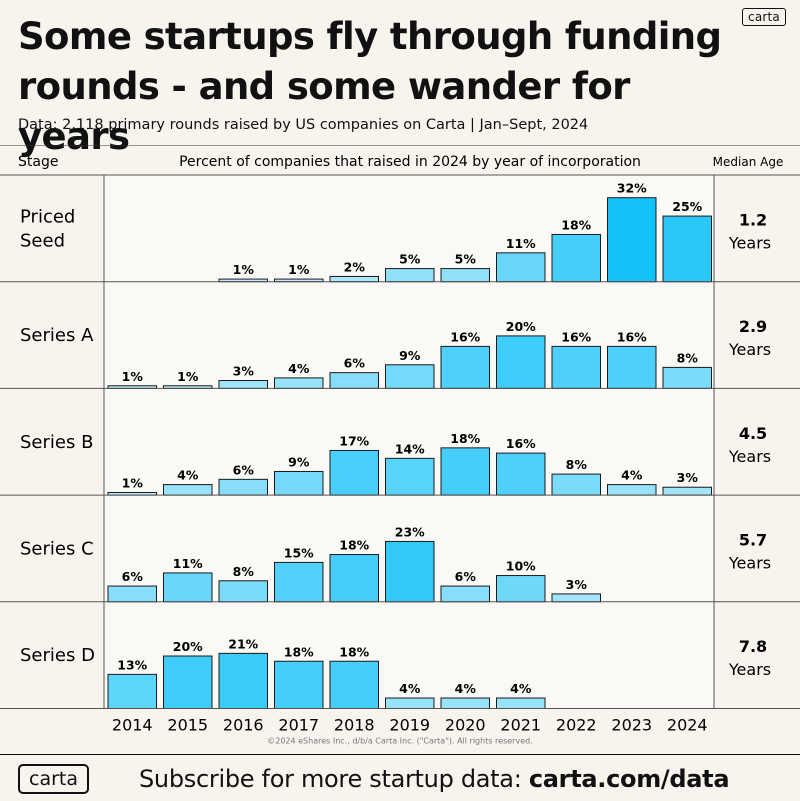 The height and width of the screenshot is (801, 800). I want to click on carta-logo-top: carta, so click(764, 17).